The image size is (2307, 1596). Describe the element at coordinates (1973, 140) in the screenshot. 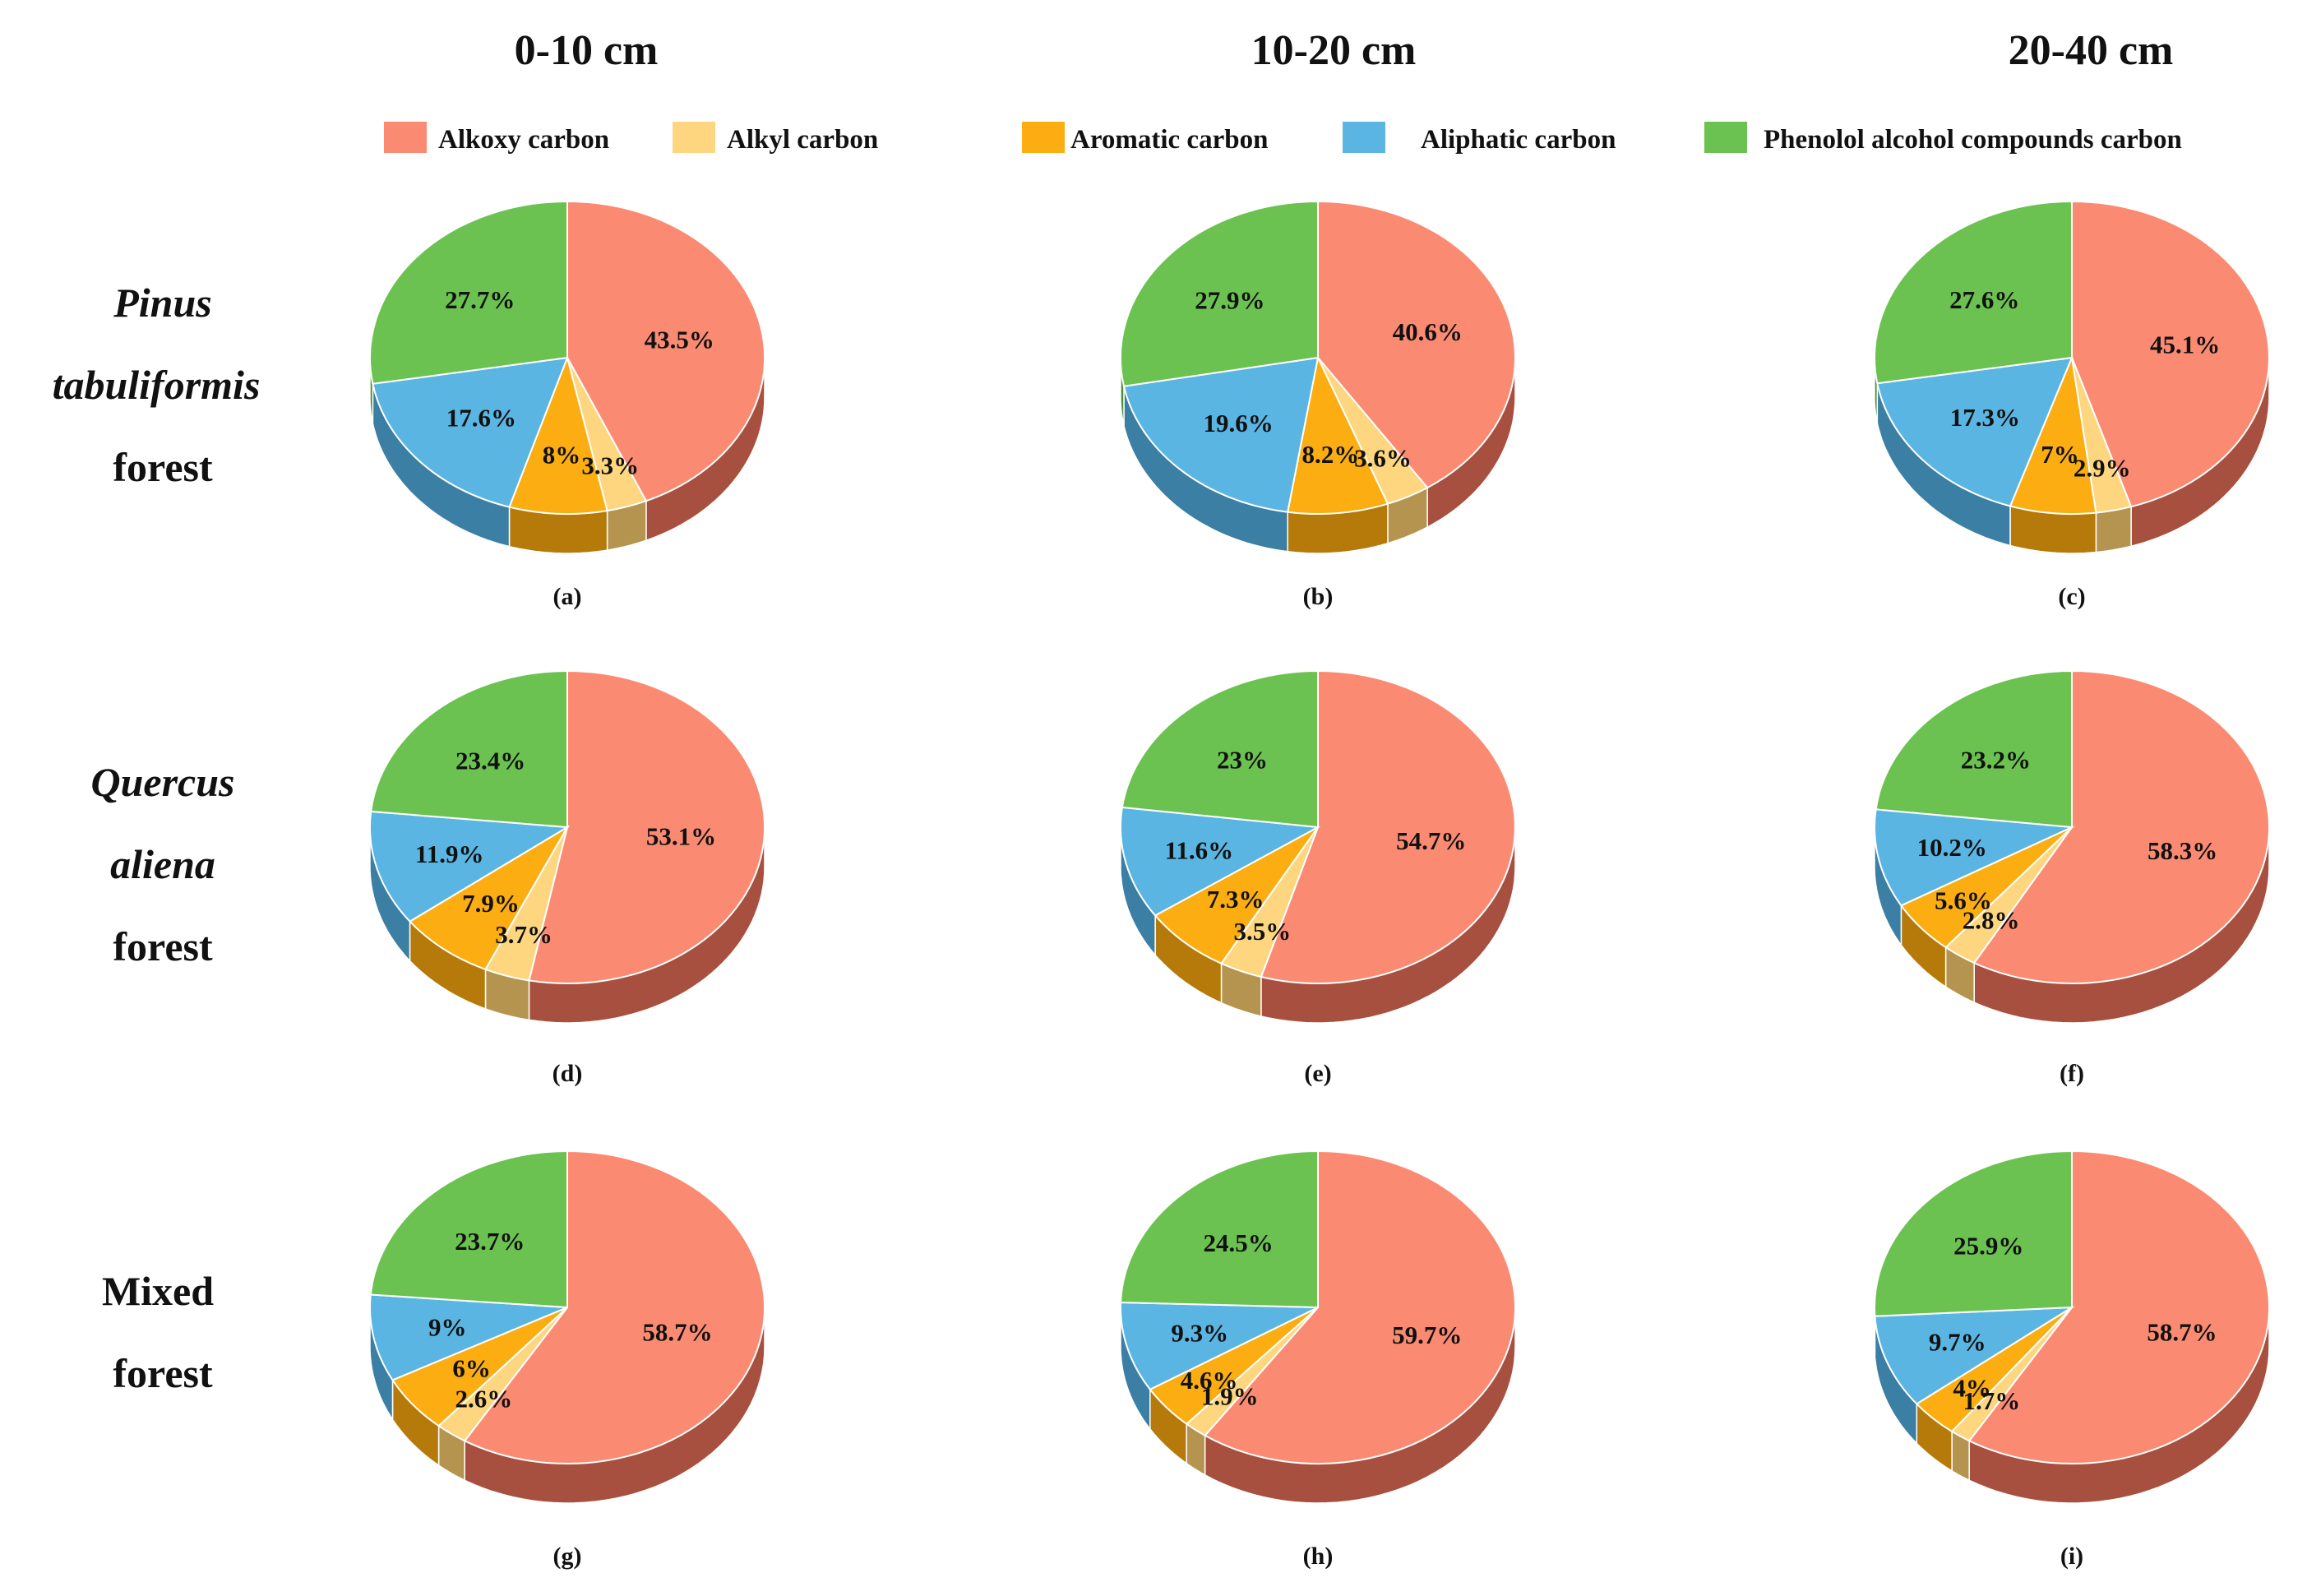

I see `legend-label-phenolol: Phenolol alcohol compounds carbon` at that location.